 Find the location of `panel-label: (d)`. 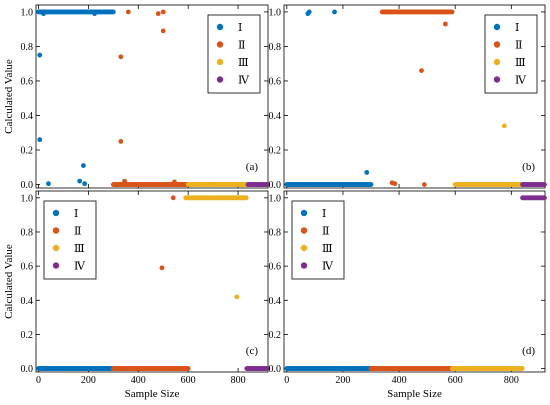

panel-label: (d) is located at coordinates (528, 351).